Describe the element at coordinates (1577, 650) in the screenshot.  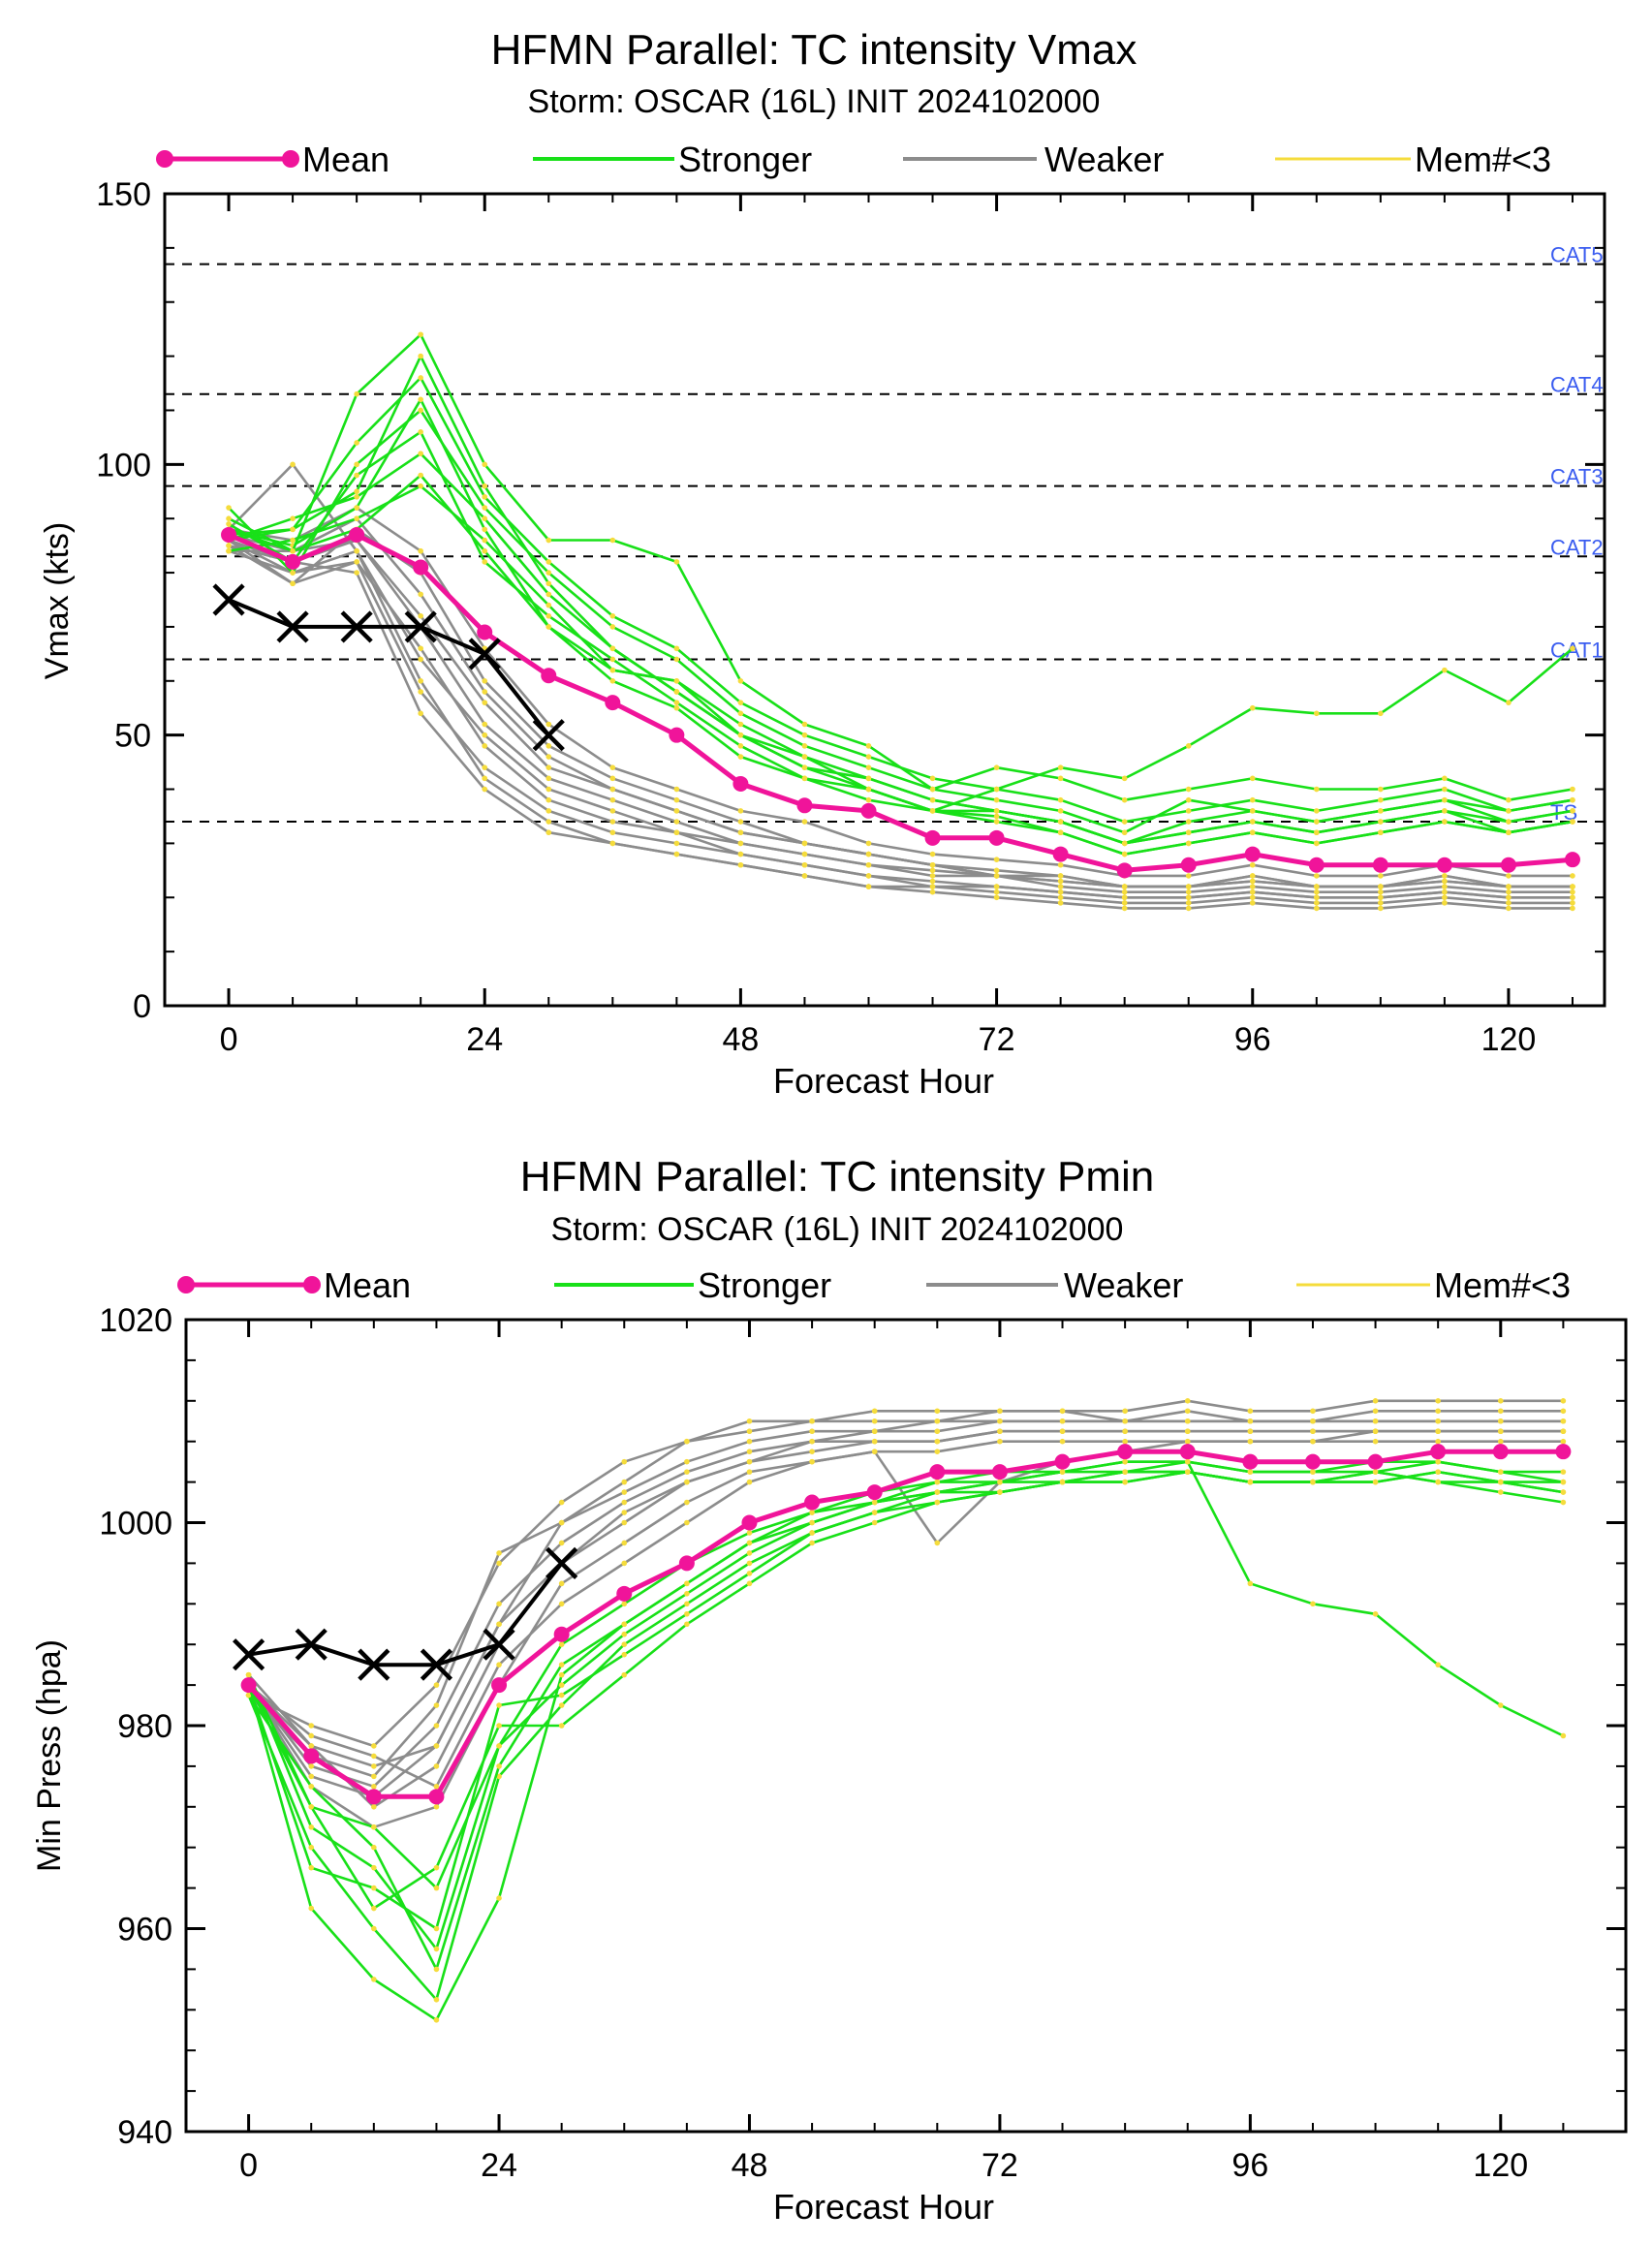
I see `threshold-label: CAT1` at that location.